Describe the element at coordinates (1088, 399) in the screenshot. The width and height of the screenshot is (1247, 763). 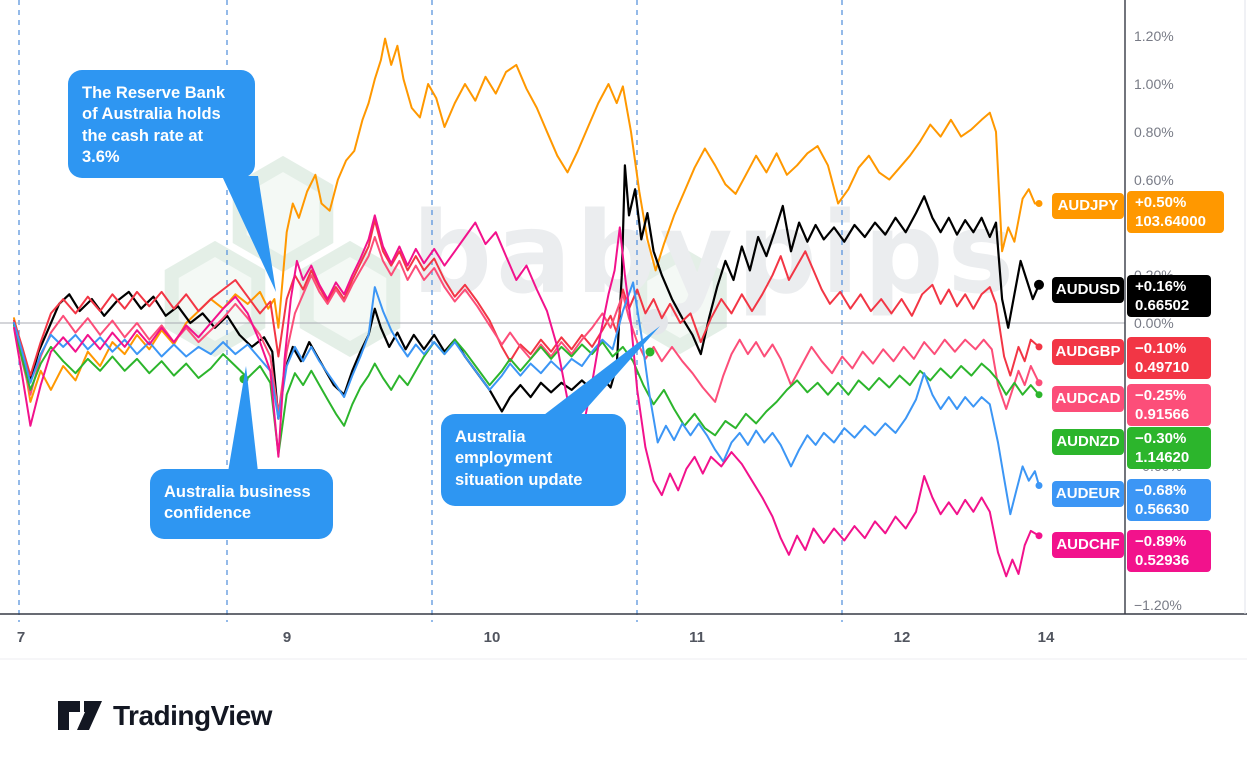
I see `pair-name-badge-AUDCAD: AUDCAD` at that location.